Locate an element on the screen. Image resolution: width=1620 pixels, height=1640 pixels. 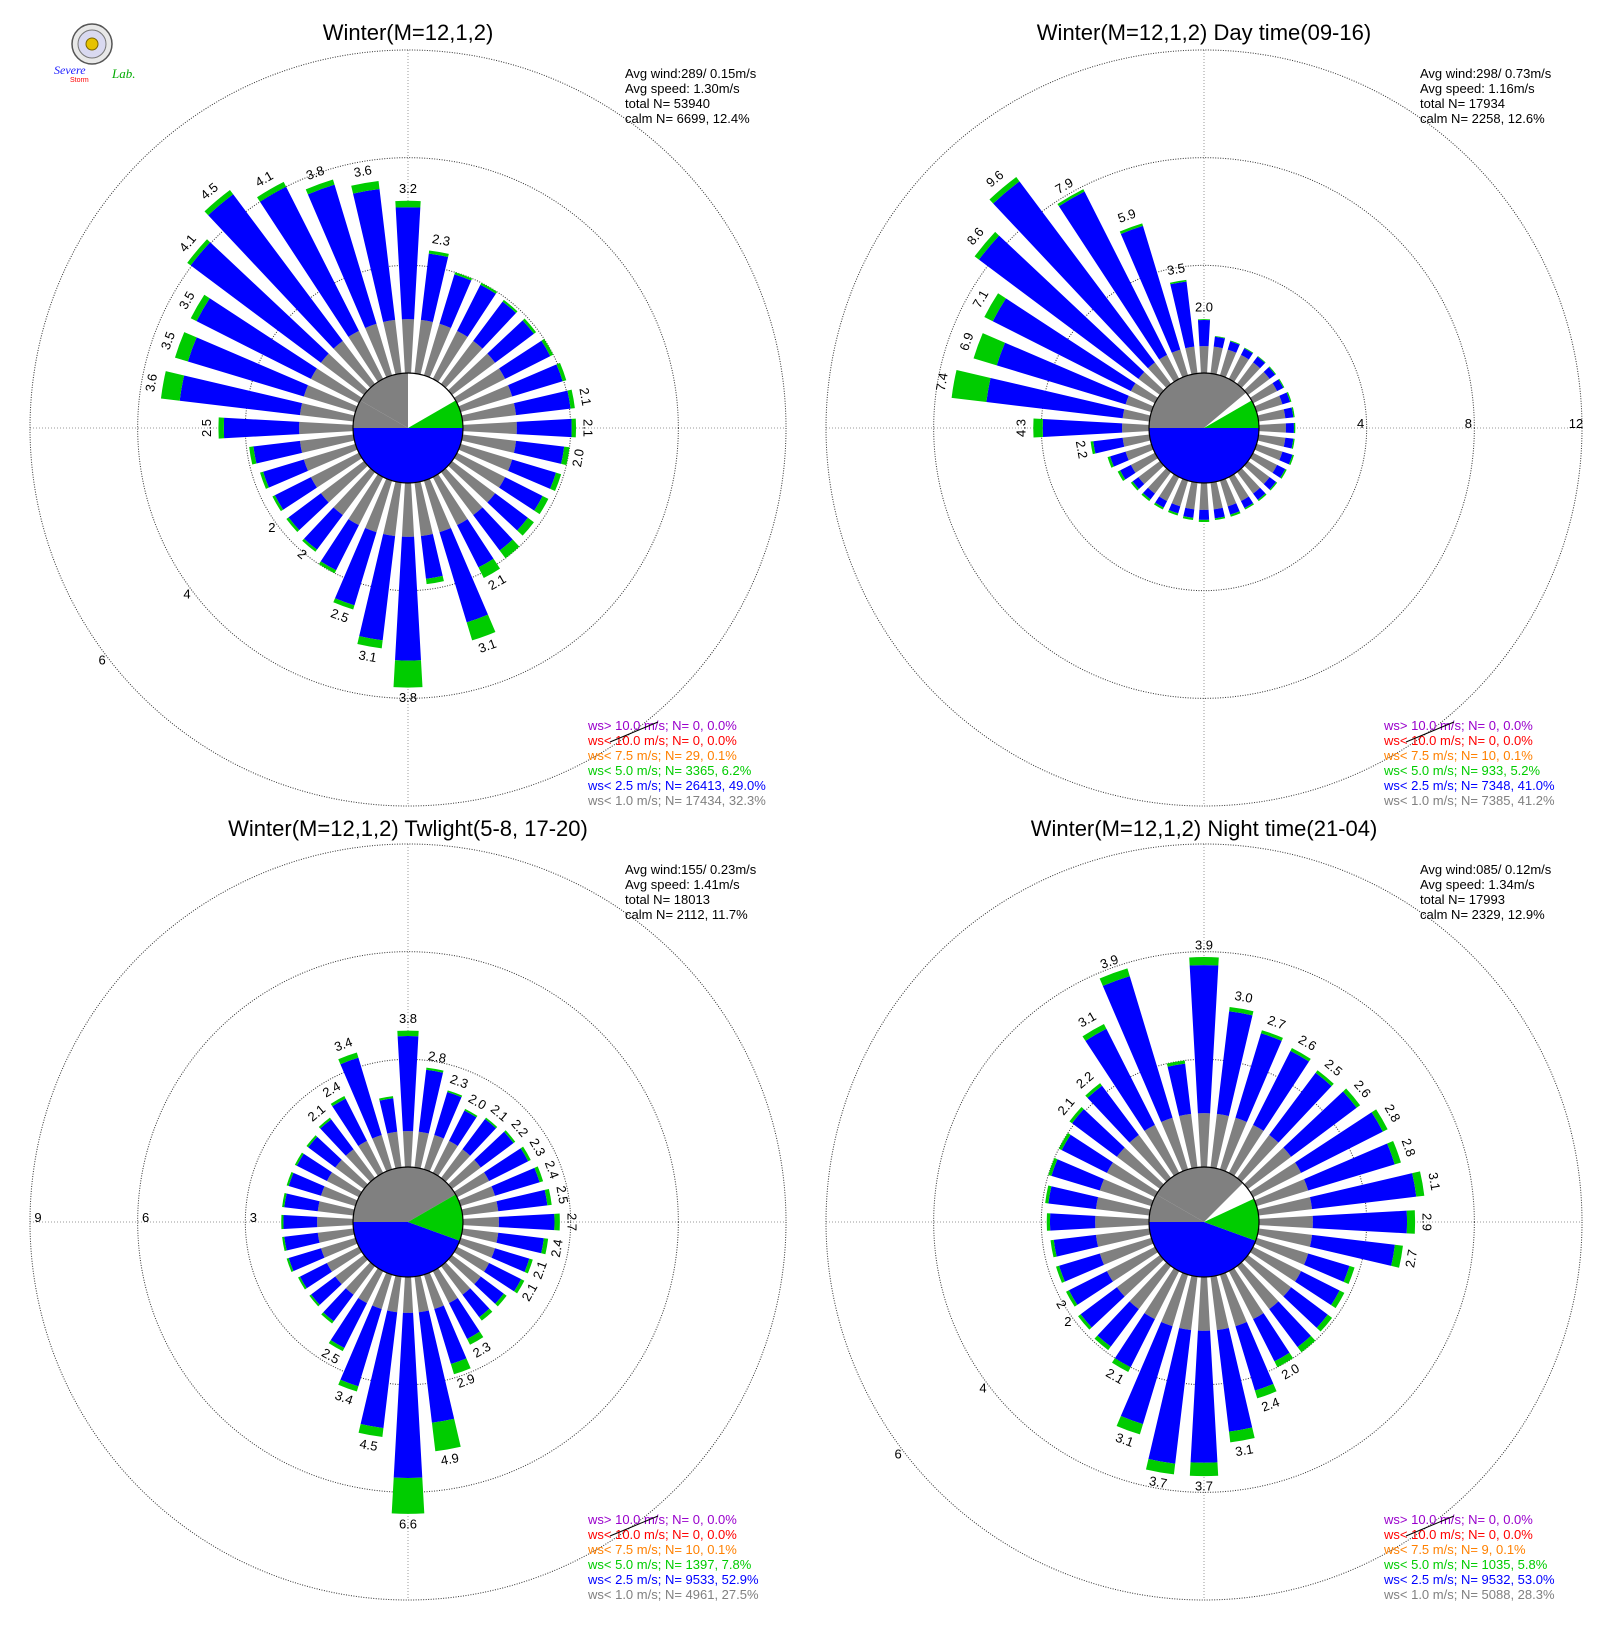
bar-value-label: 2.2 is located at coordinates (1082, 449).